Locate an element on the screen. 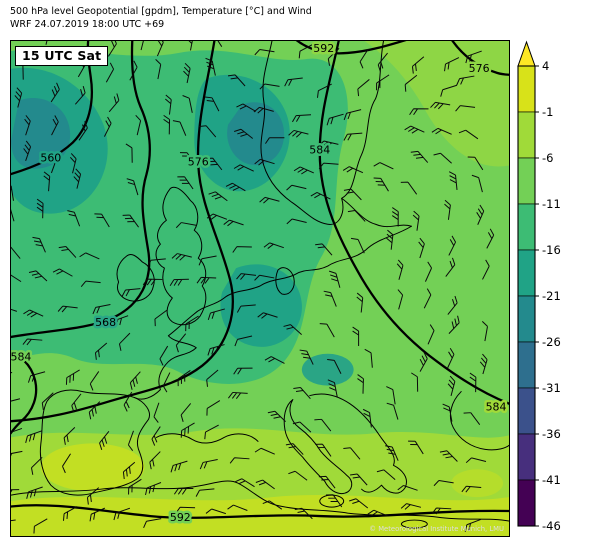  colorbar-tick-label: 4 is located at coordinates (545, 66).